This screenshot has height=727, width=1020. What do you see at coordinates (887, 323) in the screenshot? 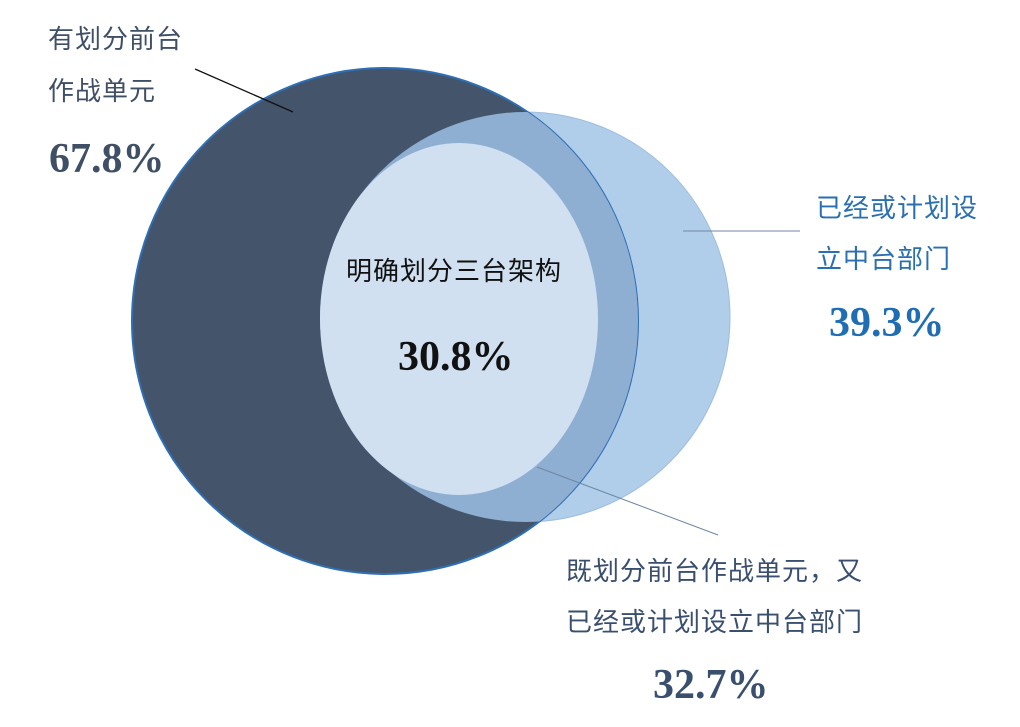
I see `set-b-percent: 39.3%` at bounding box center [887, 323].